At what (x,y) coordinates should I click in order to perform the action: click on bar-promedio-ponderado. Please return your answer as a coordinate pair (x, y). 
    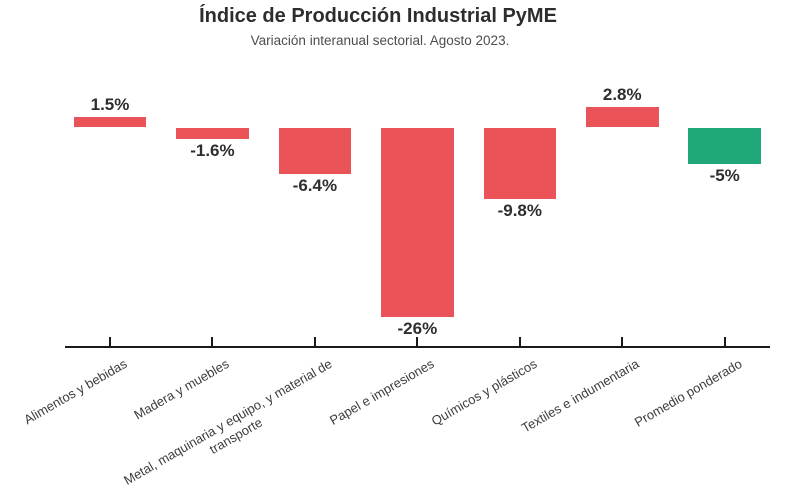
    Looking at the image, I should click on (724, 145).